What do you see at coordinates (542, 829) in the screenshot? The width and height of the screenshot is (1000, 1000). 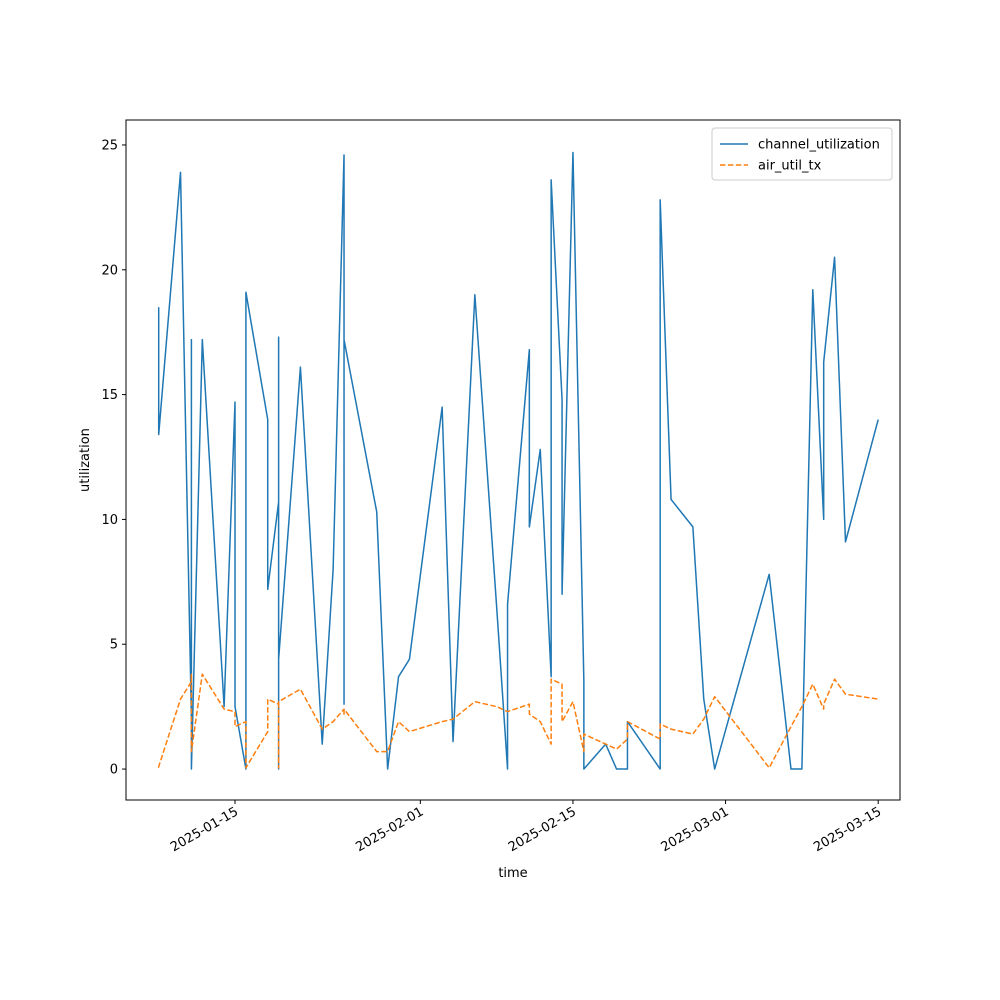 I see `x-tick-label: 2025-02-15` at bounding box center [542, 829].